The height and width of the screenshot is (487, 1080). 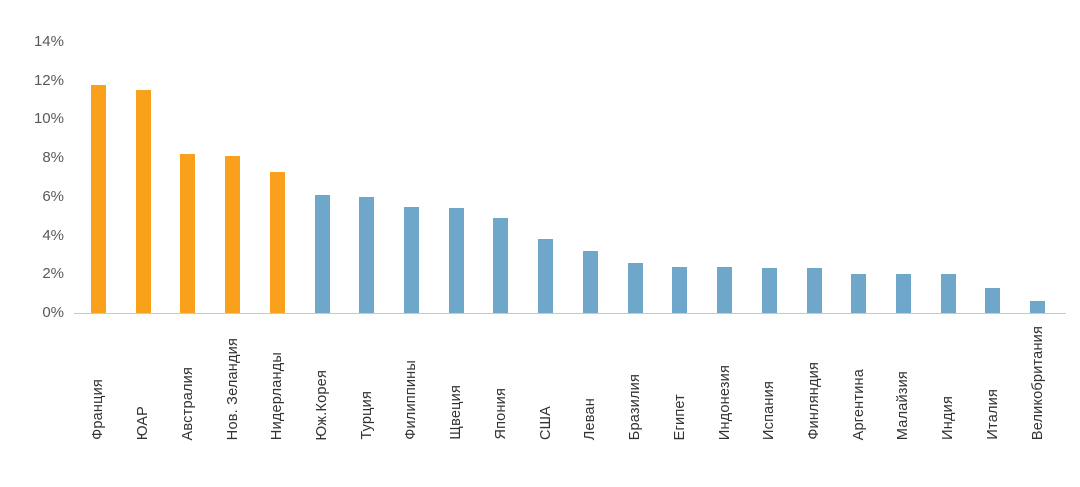 I want to click on x-tick-label: Малайзия, so click(x=903, y=405).